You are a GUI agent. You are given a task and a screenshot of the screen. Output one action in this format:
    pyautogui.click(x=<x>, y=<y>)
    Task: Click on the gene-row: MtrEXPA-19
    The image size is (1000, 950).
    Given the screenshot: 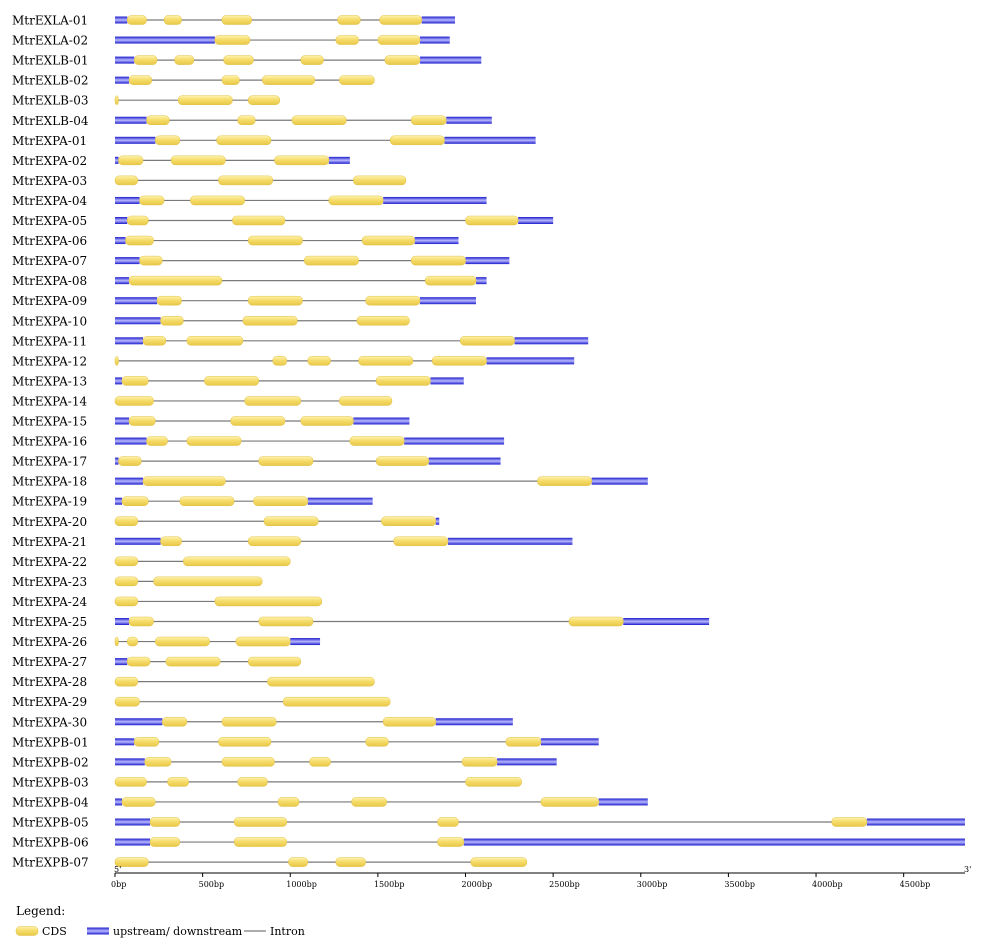 What is the action you would take?
    pyautogui.click(x=192, y=502)
    